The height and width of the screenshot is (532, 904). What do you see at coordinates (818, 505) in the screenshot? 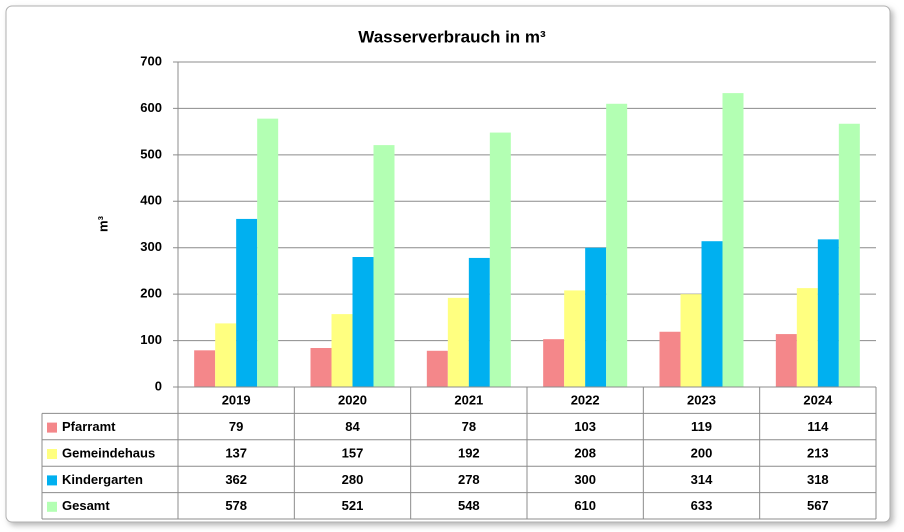
I see `table-value: 567` at bounding box center [818, 505].